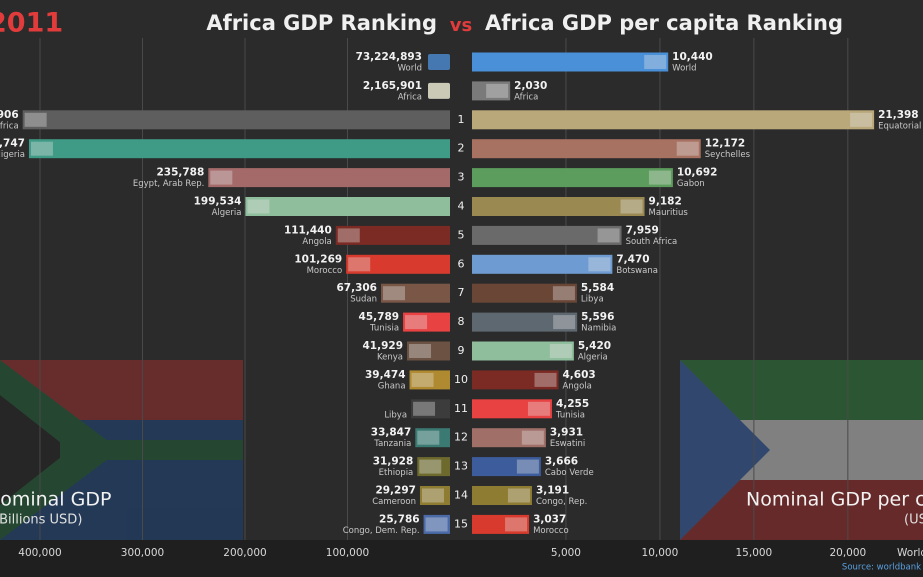 Image resolution: width=923 pixels, height=577 pixels. I want to click on left-flag-backdrop, so click(121, 450).